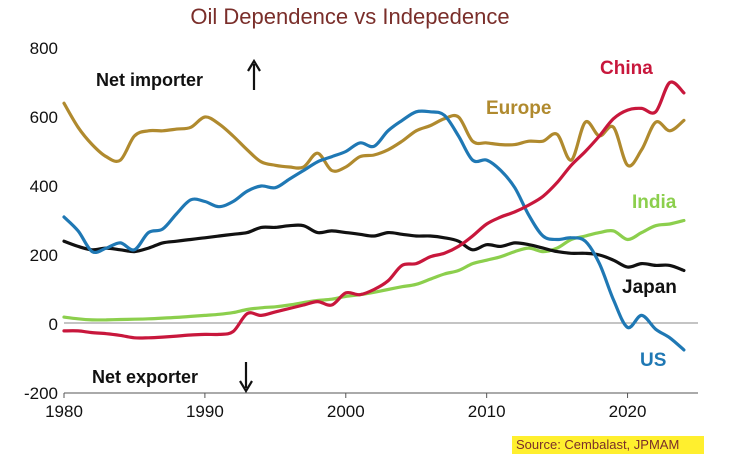 This screenshot has width=730, height=458. I want to click on x-tick-label: 1980, so click(64, 411).